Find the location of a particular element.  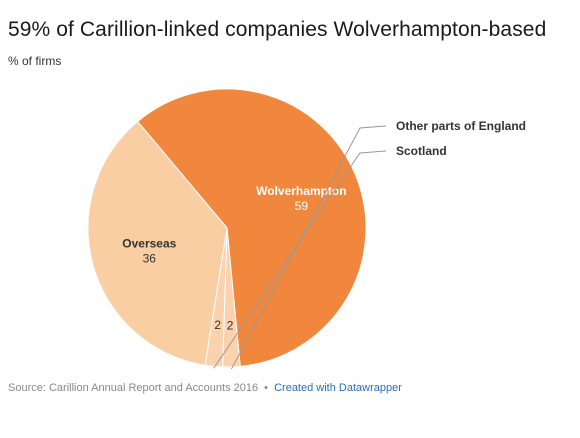

slice-value-other-parts-of-england: 2 is located at coordinates (230, 325).